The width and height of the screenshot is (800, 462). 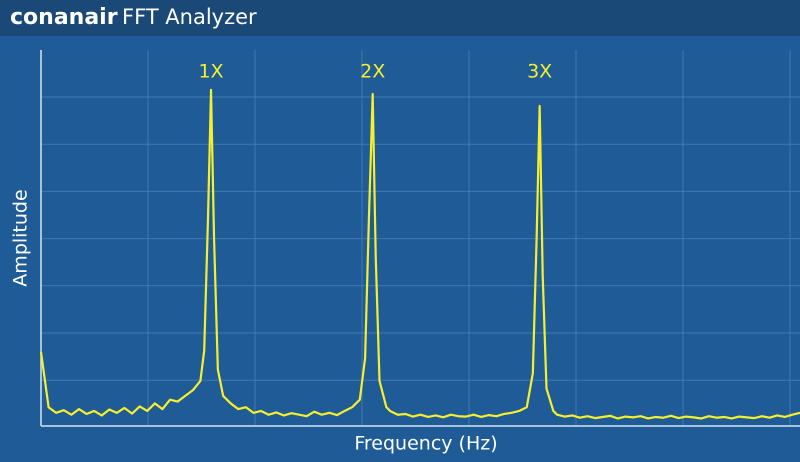 I want to click on x-axis-label: Frequency (Hz), so click(x=425, y=444).